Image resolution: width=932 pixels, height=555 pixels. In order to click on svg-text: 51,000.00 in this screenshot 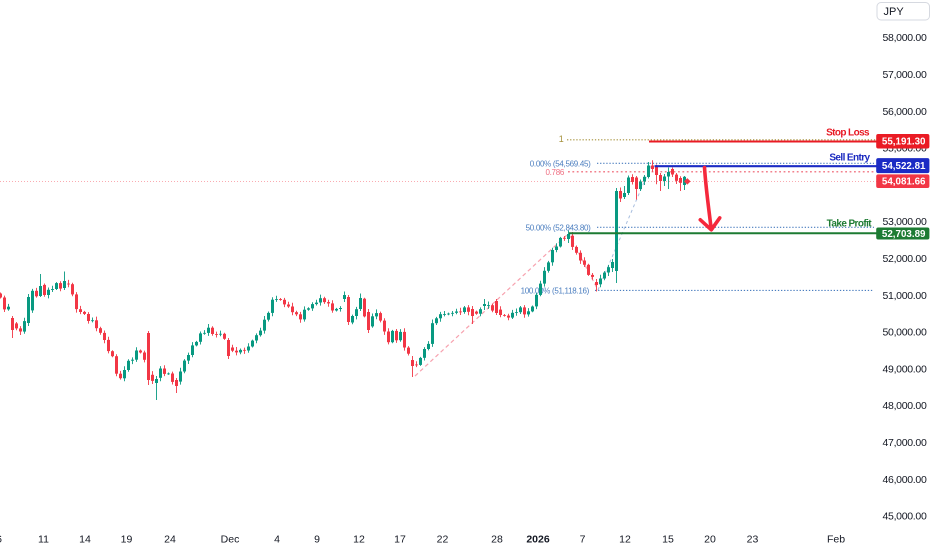, I will do `click(904, 296)`.